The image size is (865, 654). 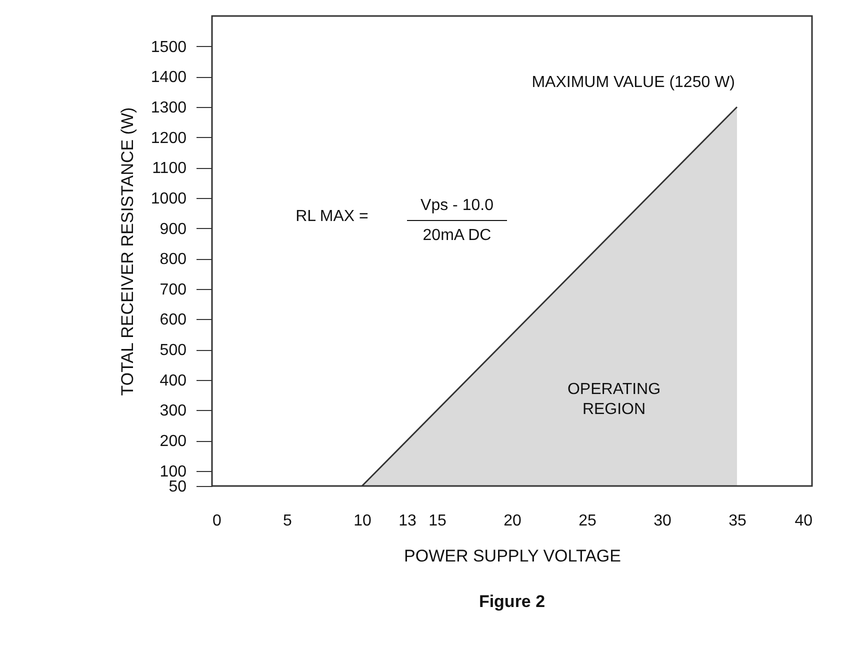 I want to click on annotation: OPERATING REGION, so click(x=614, y=399).